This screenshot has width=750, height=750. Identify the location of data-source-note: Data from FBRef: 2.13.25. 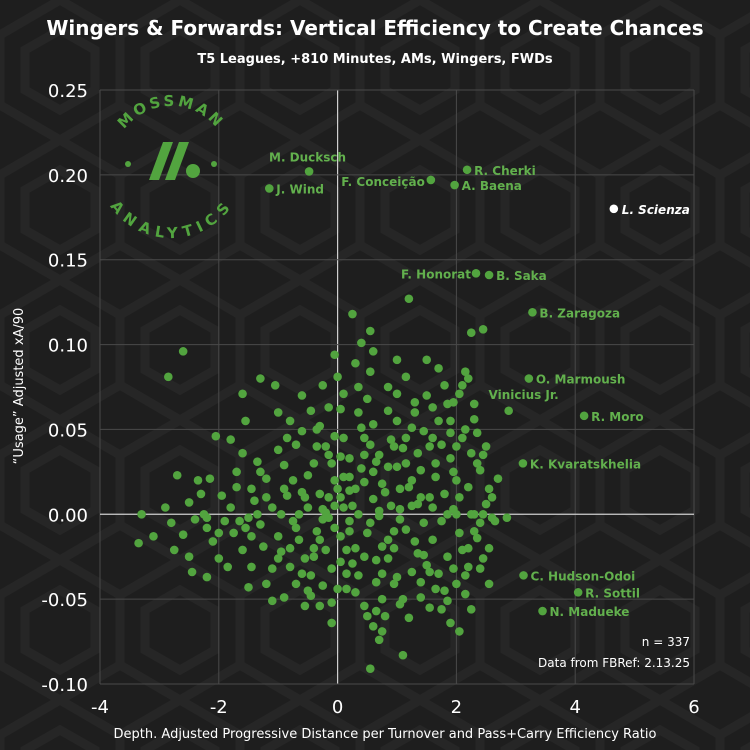
(614, 663).